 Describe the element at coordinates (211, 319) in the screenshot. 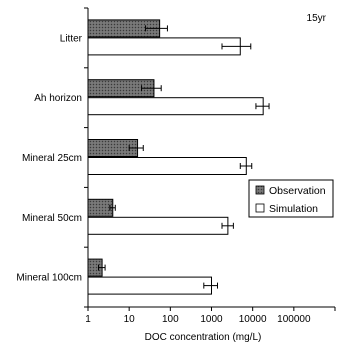

I see `x-tick-label: 1000` at that location.